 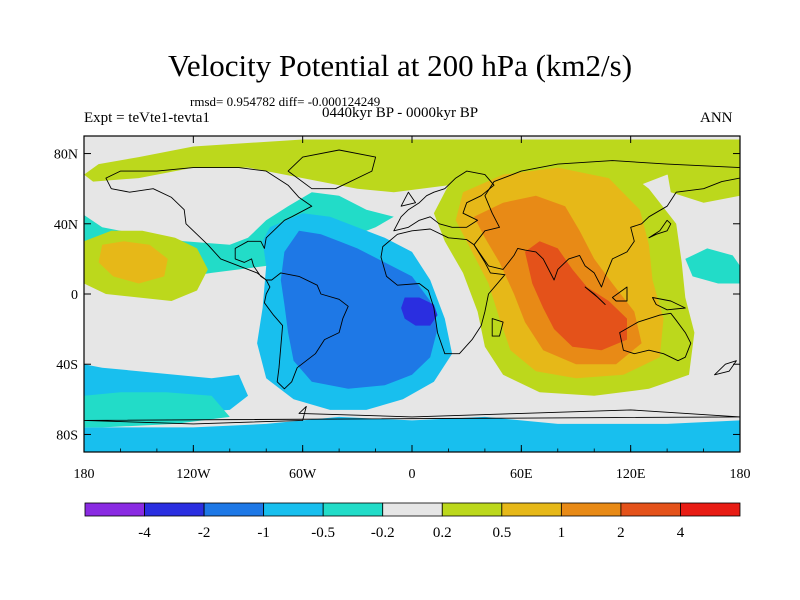 What do you see at coordinates (323, 533) in the screenshot?
I see `colorbar-label: -0.5` at bounding box center [323, 533].